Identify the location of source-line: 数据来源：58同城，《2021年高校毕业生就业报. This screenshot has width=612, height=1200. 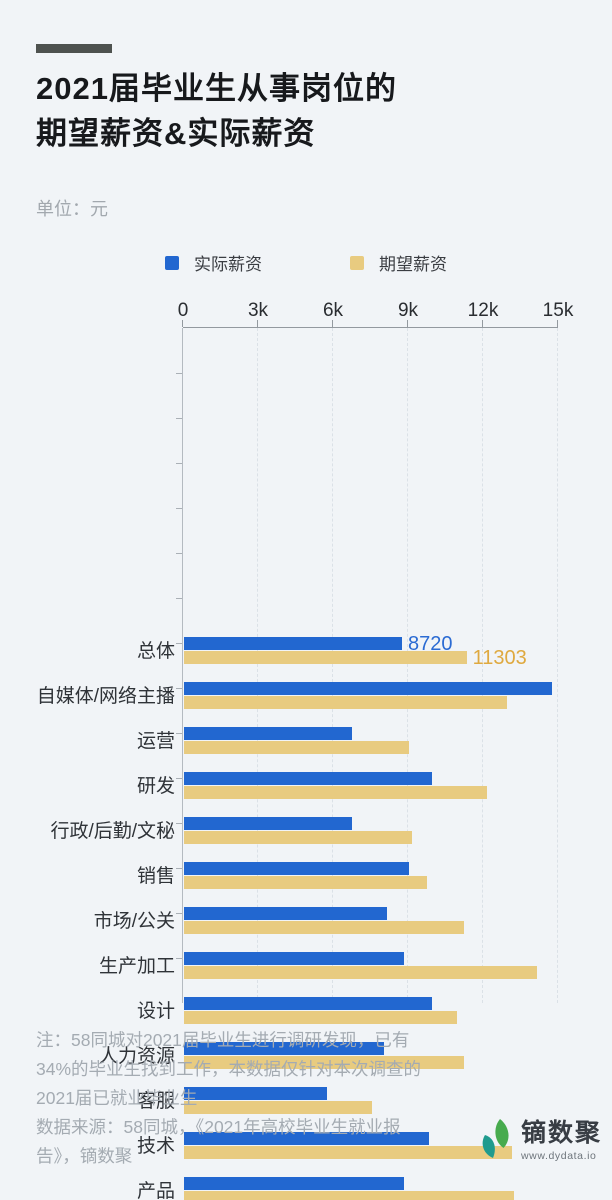
(218, 1127).